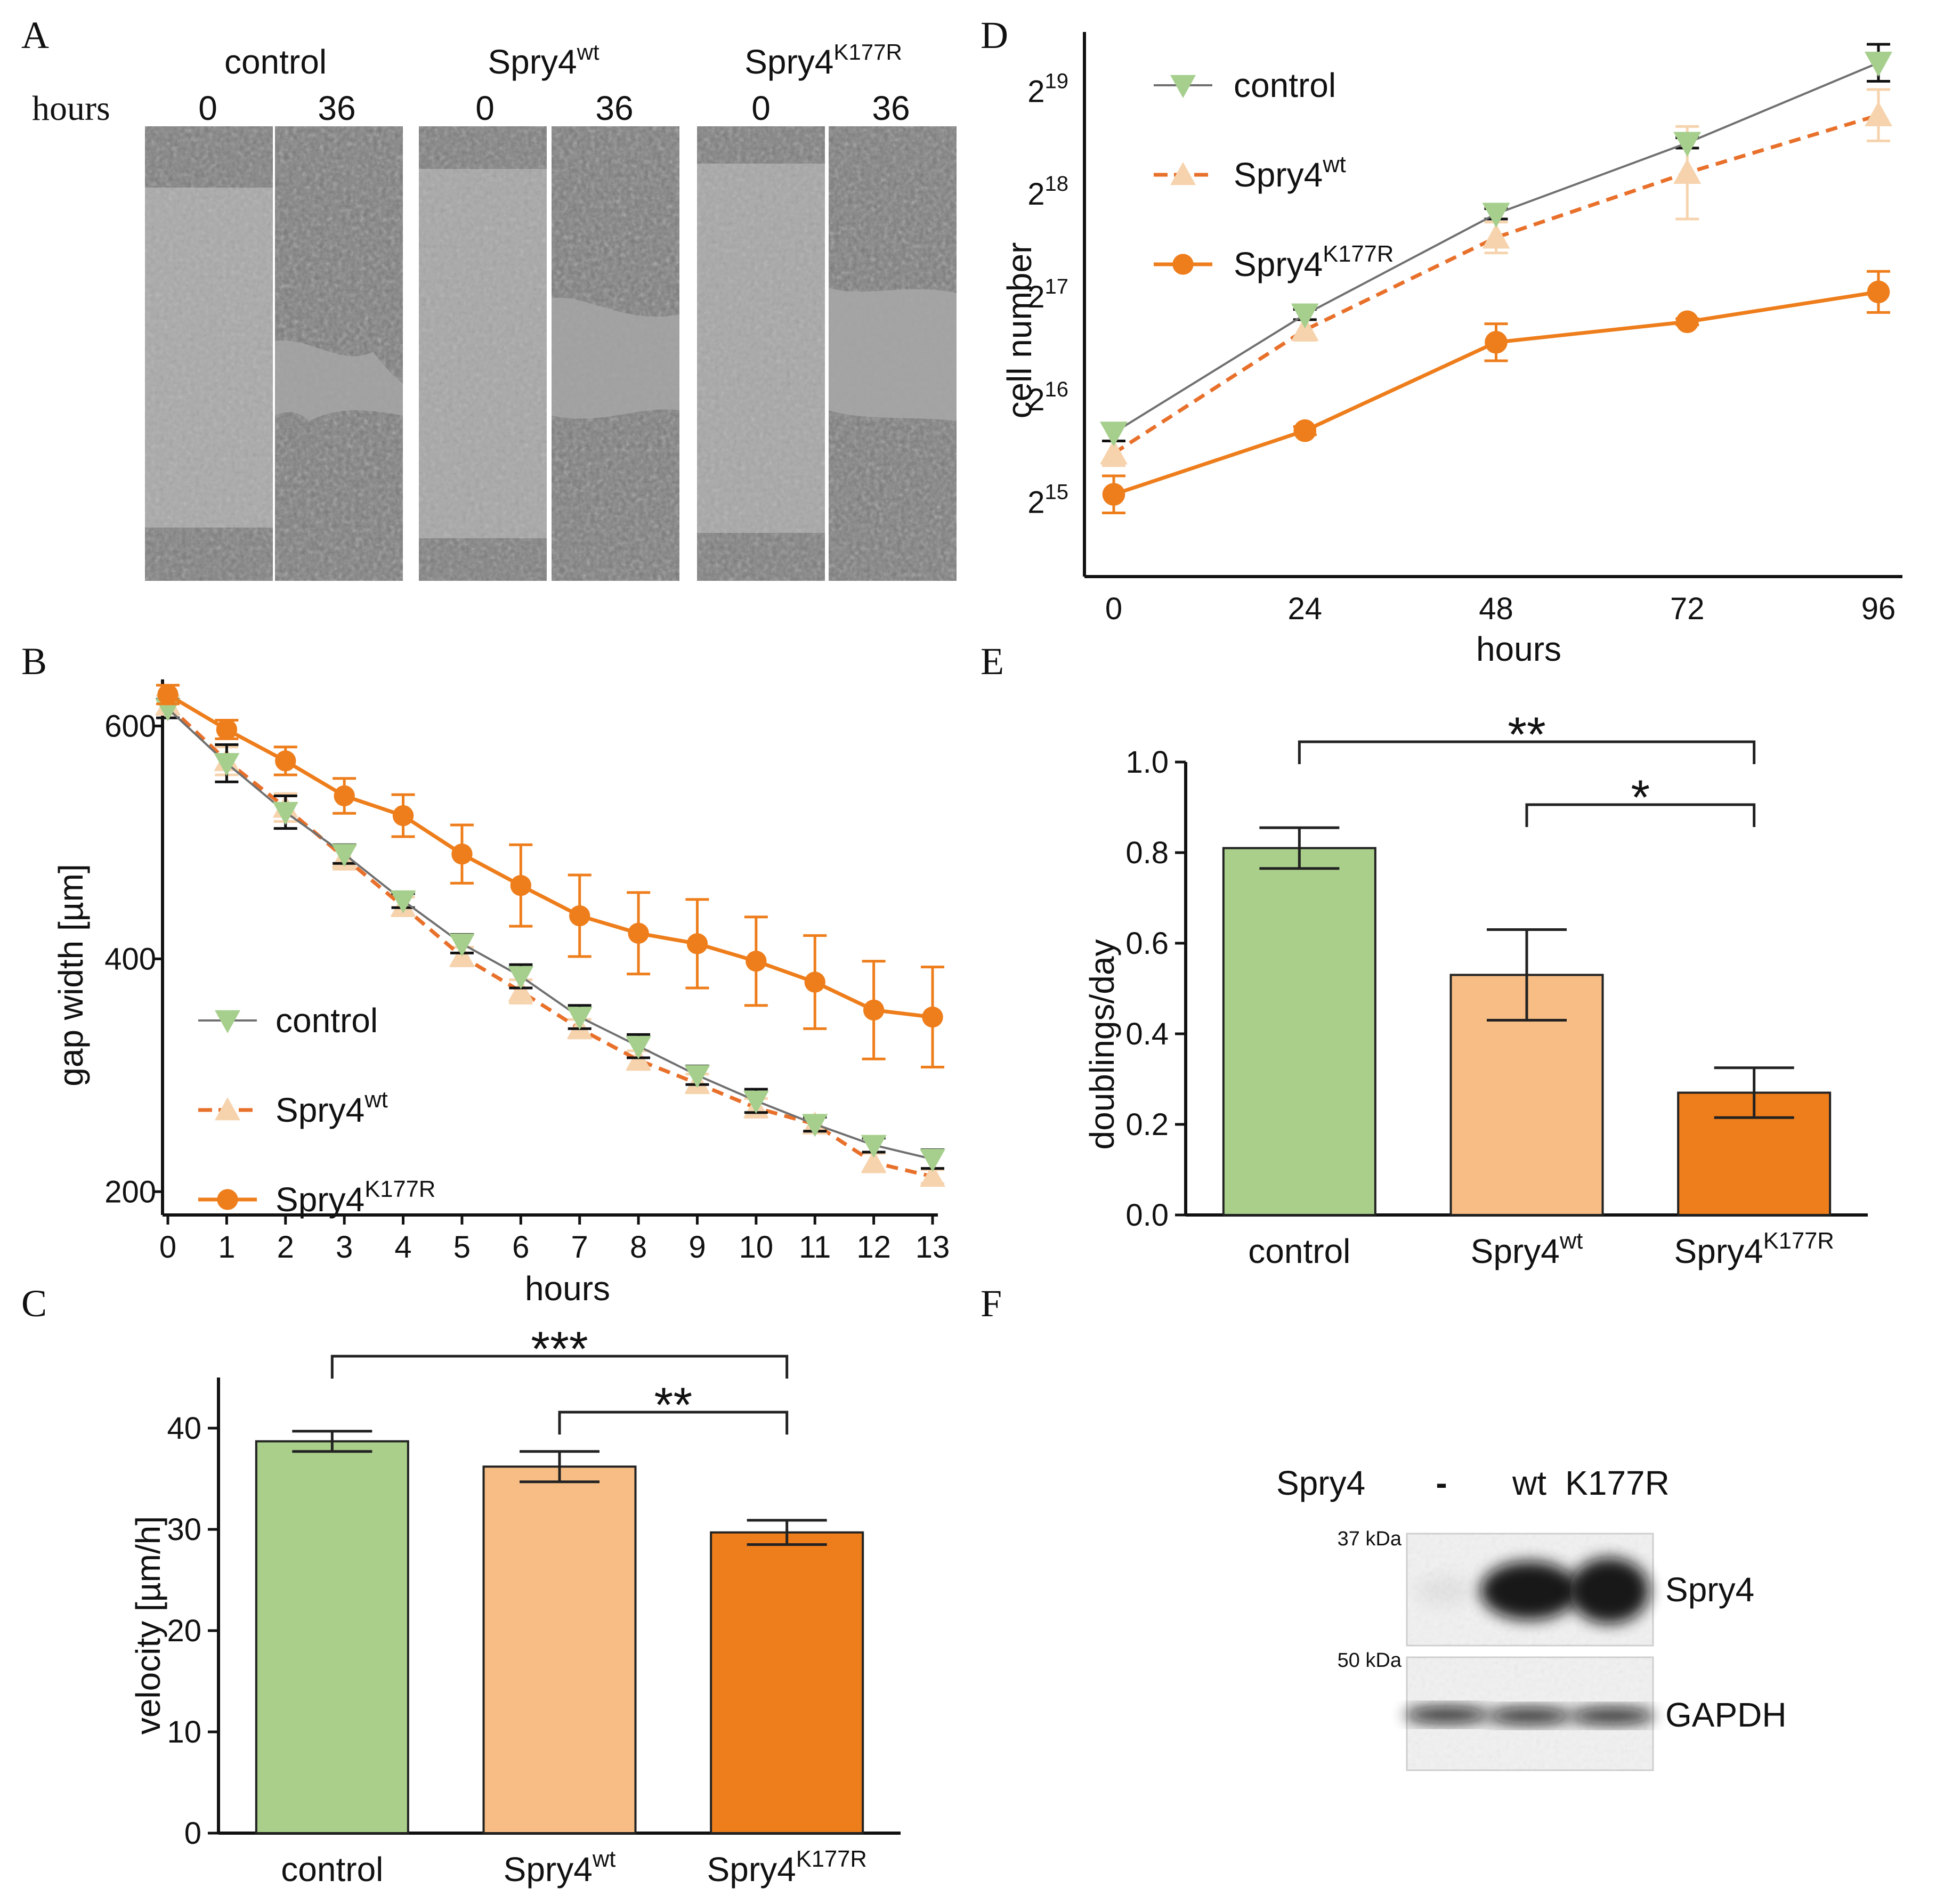 This screenshot has width=1936, height=1904. I want to click on chart-d-s2-line, so click(1496, 393).